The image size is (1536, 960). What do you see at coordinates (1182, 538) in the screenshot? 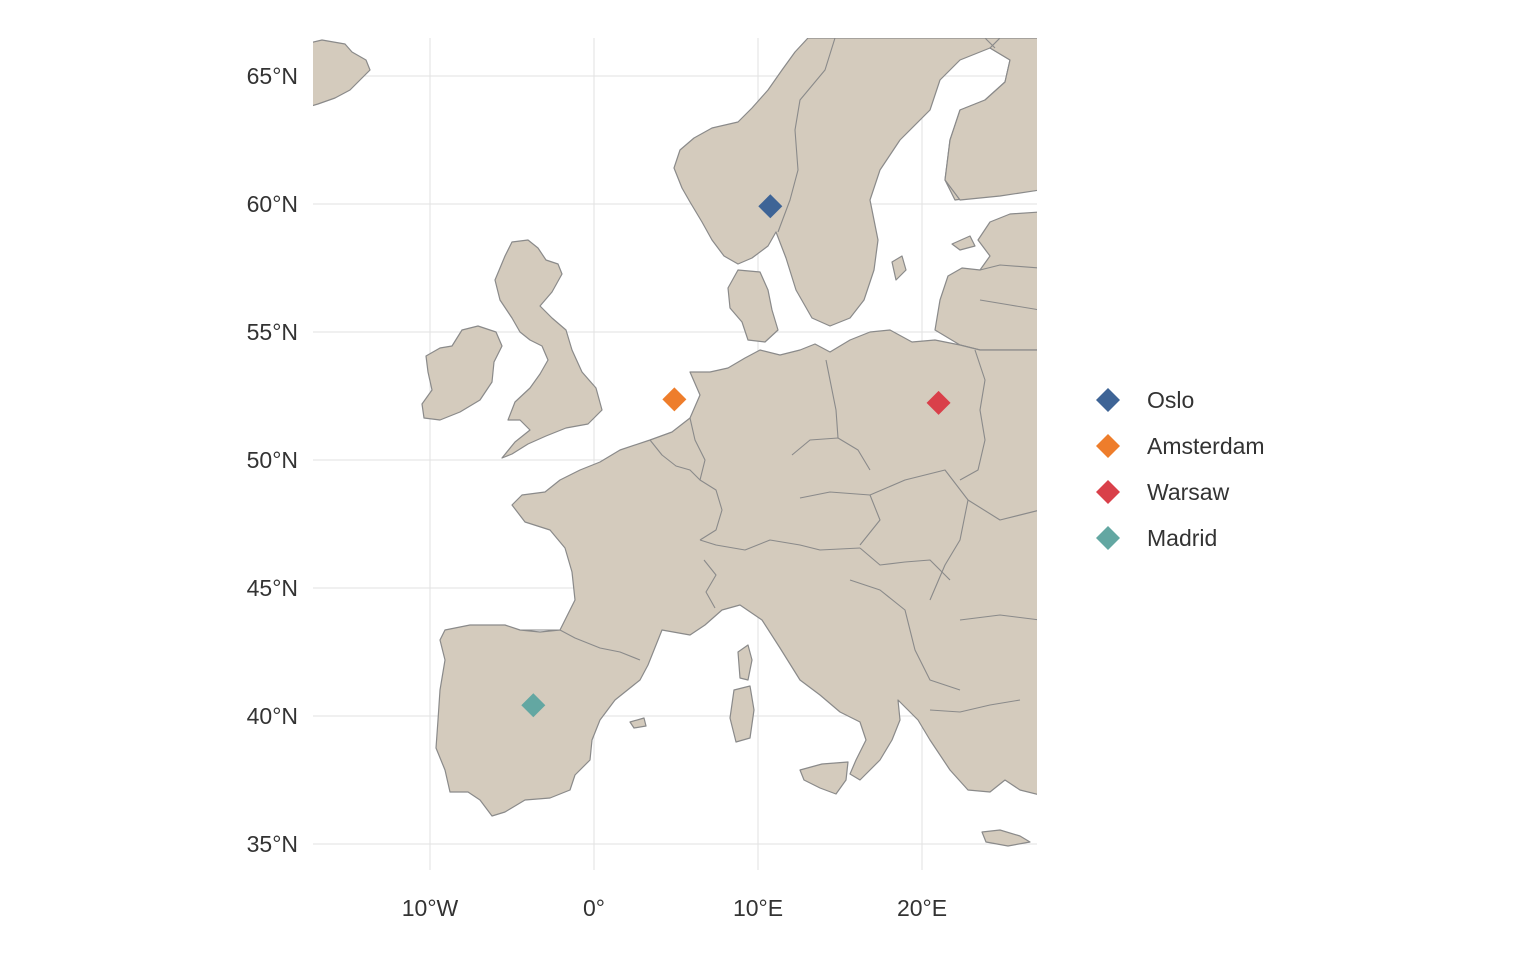
I see `legend-label-madrid: Madrid` at bounding box center [1182, 538].